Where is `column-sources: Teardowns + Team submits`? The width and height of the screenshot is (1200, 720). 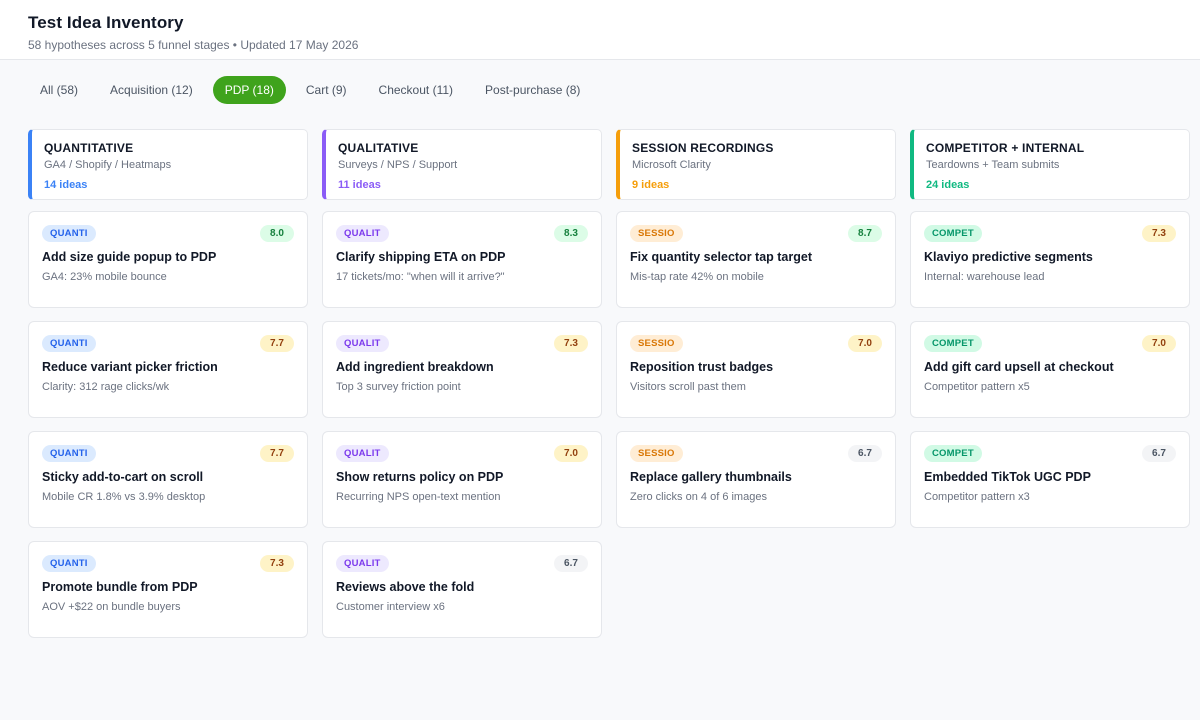
column-sources: Teardowns + Team submits is located at coordinates (993, 165).